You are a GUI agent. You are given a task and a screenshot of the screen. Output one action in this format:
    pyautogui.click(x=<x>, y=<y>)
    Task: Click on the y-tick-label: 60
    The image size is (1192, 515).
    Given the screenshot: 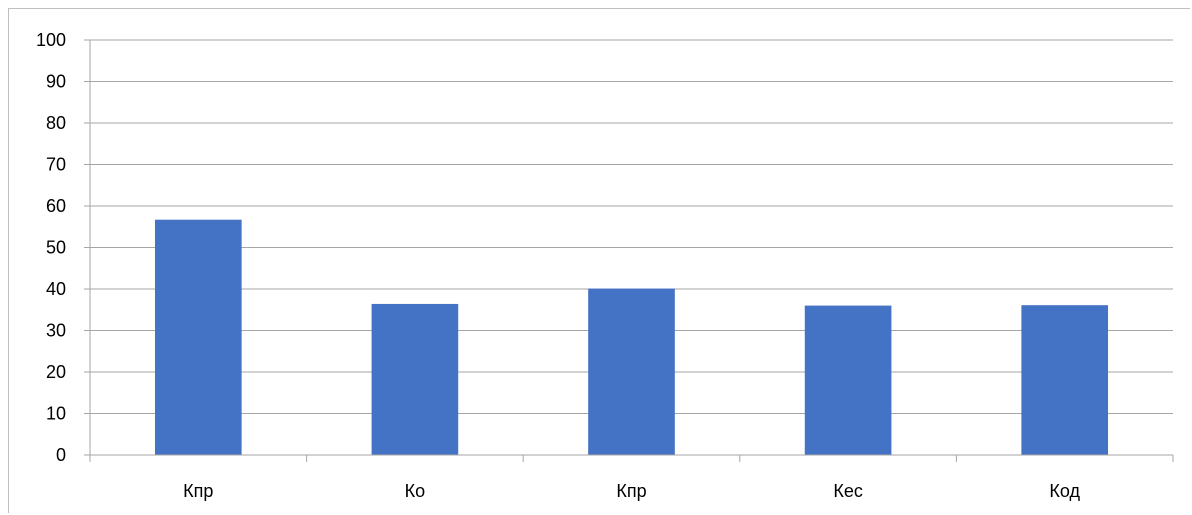 What is the action you would take?
    pyautogui.click(x=56, y=206)
    